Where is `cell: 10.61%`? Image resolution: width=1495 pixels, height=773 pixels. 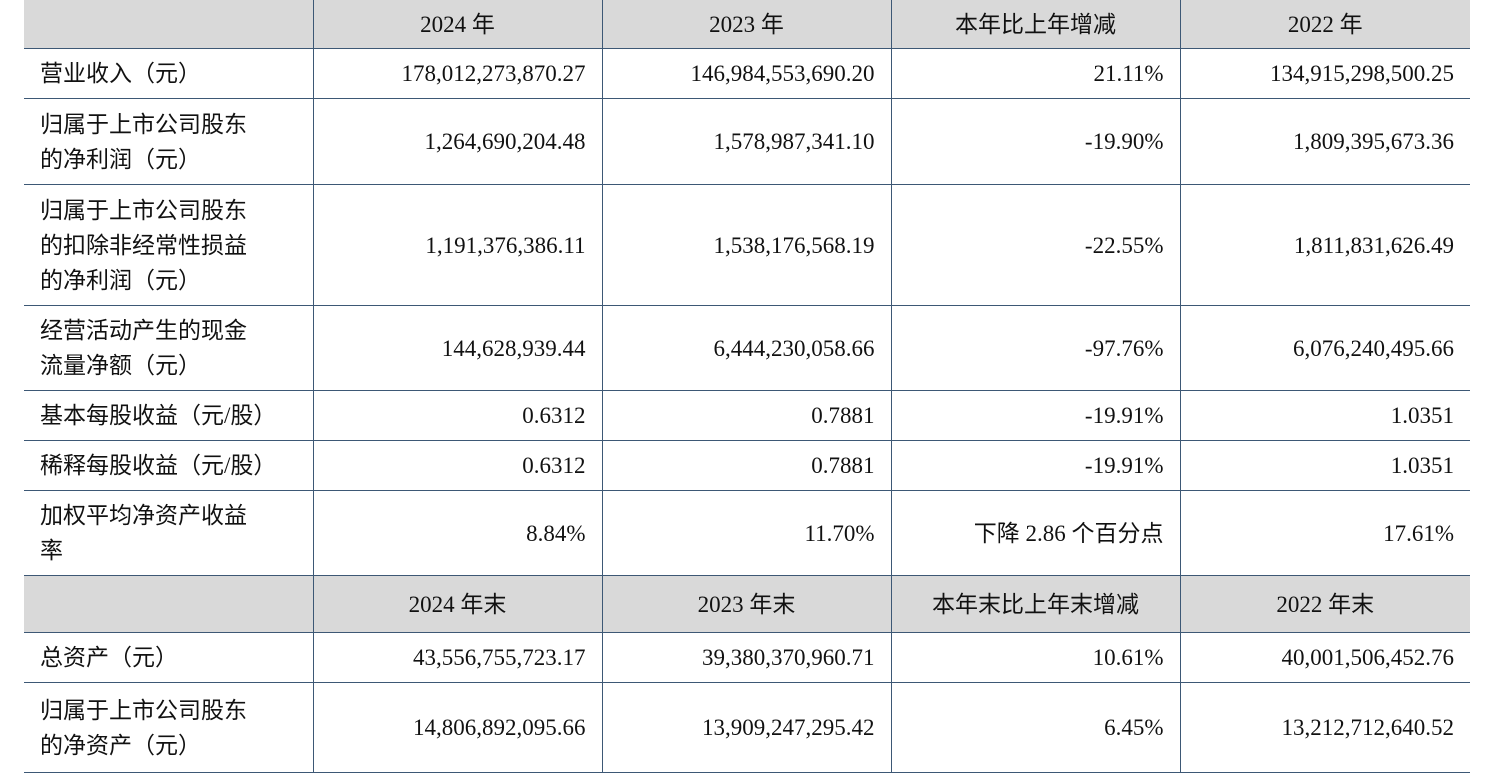
cell: 10.61% is located at coordinates (1035, 657).